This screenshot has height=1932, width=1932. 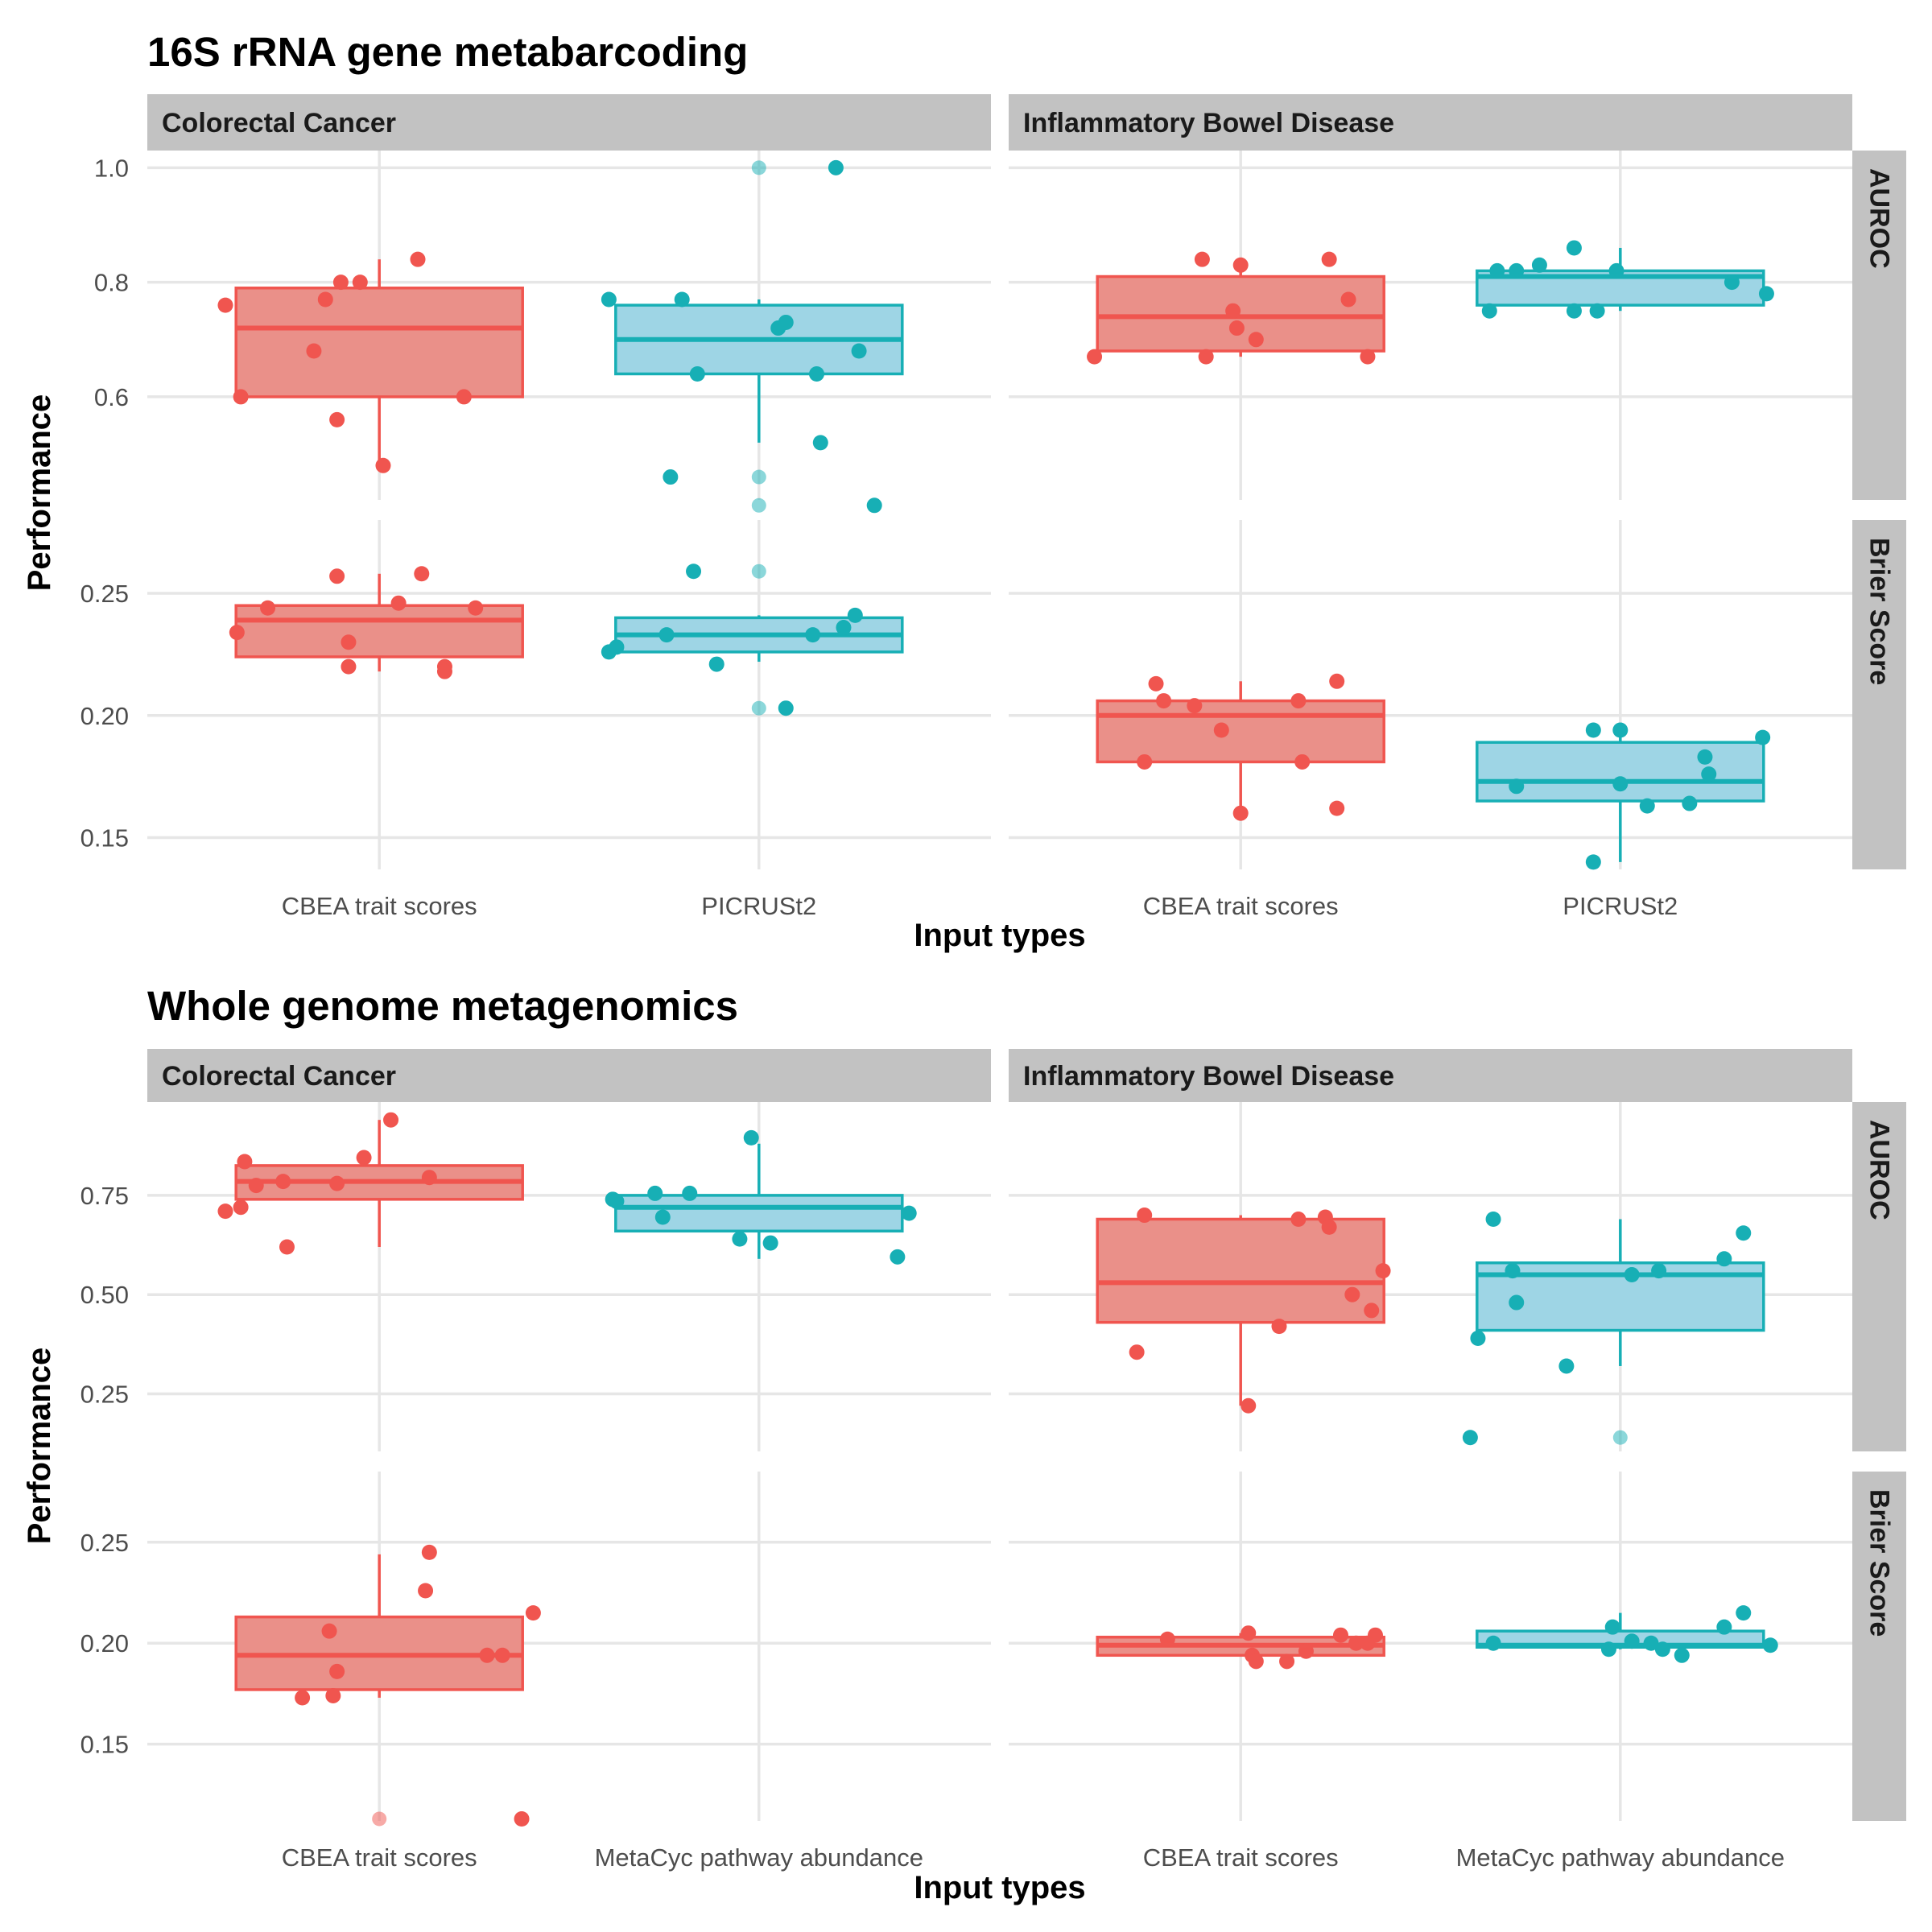 I want to click on y-tick-label: 0.8, so click(x=111, y=283).